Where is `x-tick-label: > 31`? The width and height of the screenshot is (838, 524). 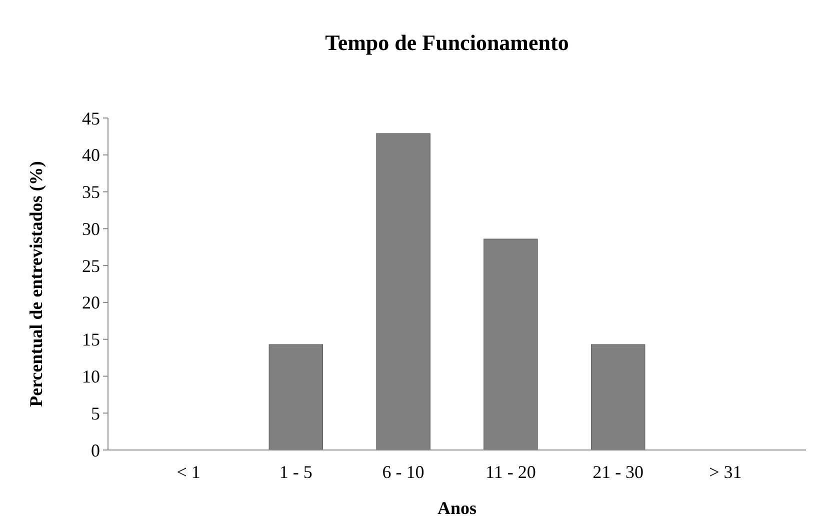
x-tick-label: > 31 is located at coordinates (725, 472).